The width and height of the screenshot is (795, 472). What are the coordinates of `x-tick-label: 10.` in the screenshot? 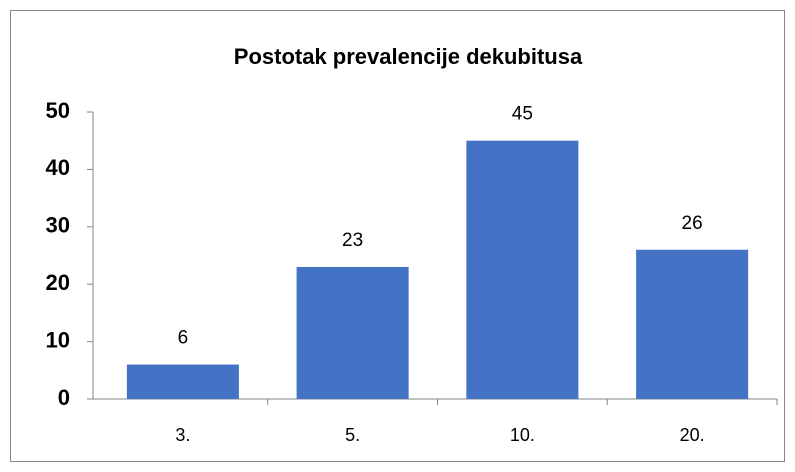 It's located at (522, 435).